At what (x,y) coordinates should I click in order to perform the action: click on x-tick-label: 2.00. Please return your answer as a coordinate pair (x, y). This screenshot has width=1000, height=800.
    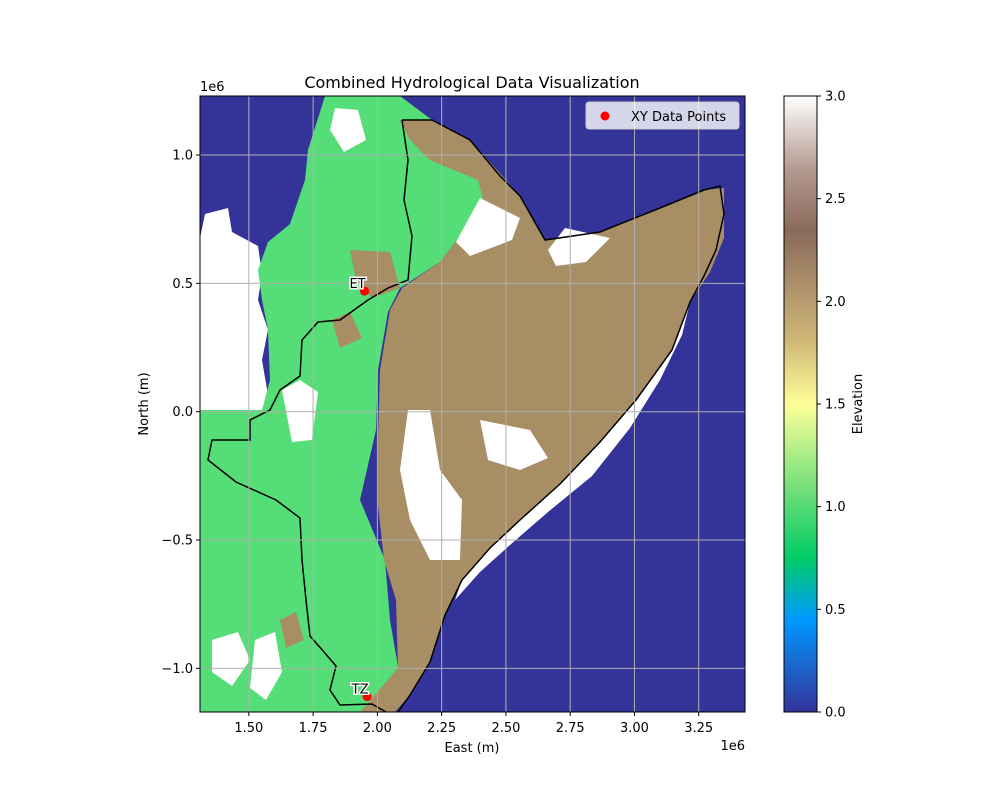
    Looking at the image, I should click on (377, 728).